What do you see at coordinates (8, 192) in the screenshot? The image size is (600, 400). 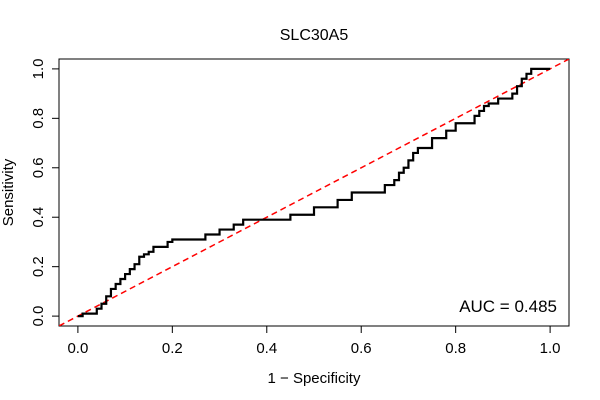 I see `y-axis-title: Sensitivity` at bounding box center [8, 192].